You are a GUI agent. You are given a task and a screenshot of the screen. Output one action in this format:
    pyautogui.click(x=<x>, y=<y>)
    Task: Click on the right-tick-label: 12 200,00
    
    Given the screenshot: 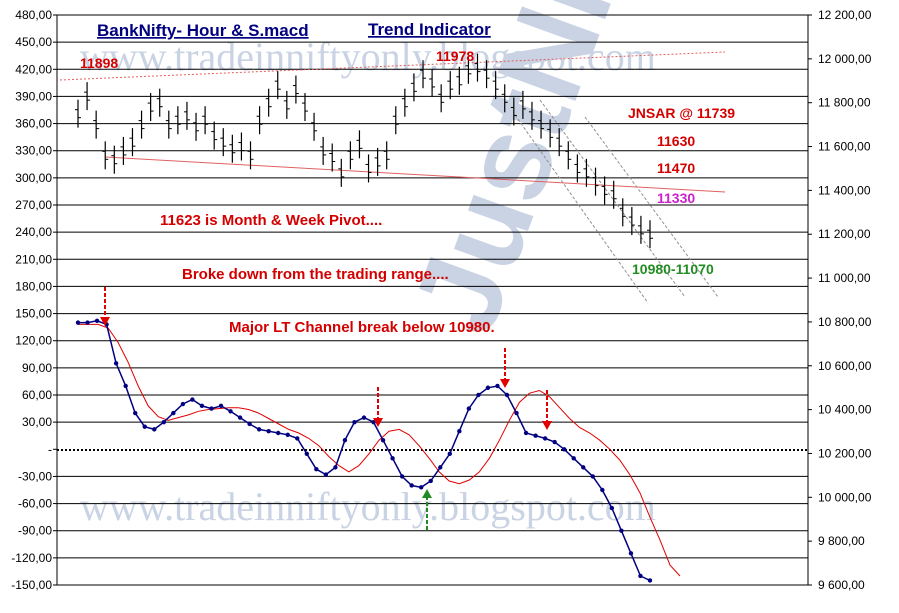 What is the action you would take?
    pyautogui.click(x=845, y=15)
    